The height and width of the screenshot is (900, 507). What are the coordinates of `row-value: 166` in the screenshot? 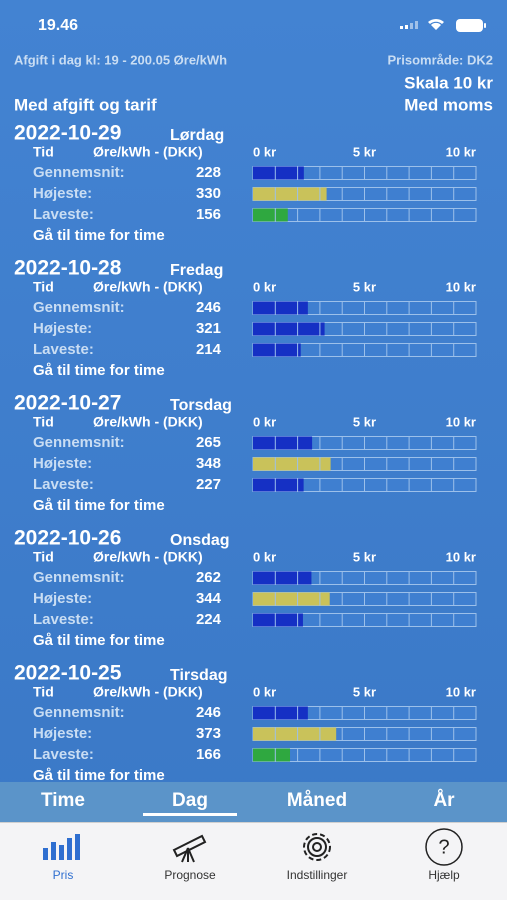 It's located at (208, 754).